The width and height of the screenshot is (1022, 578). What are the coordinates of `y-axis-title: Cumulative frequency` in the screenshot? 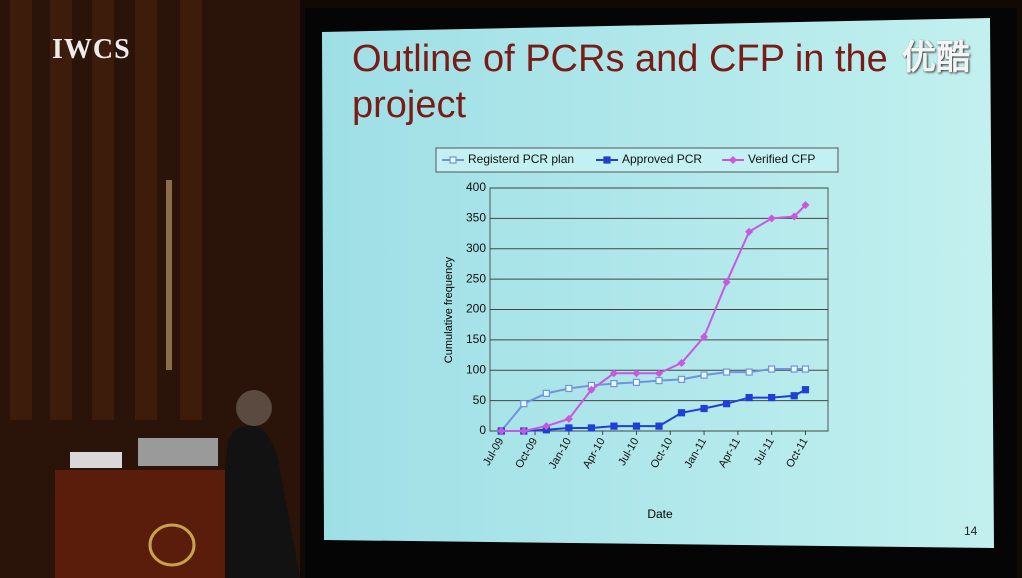 It's located at (449, 309).